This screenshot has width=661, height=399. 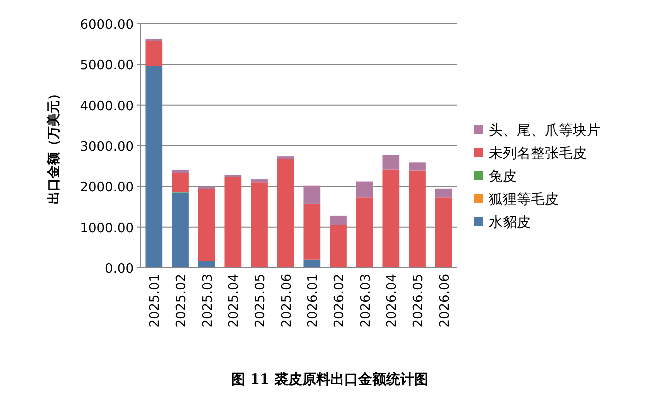 I want to click on x-tick-label: 2025.05, so click(x=261, y=301).